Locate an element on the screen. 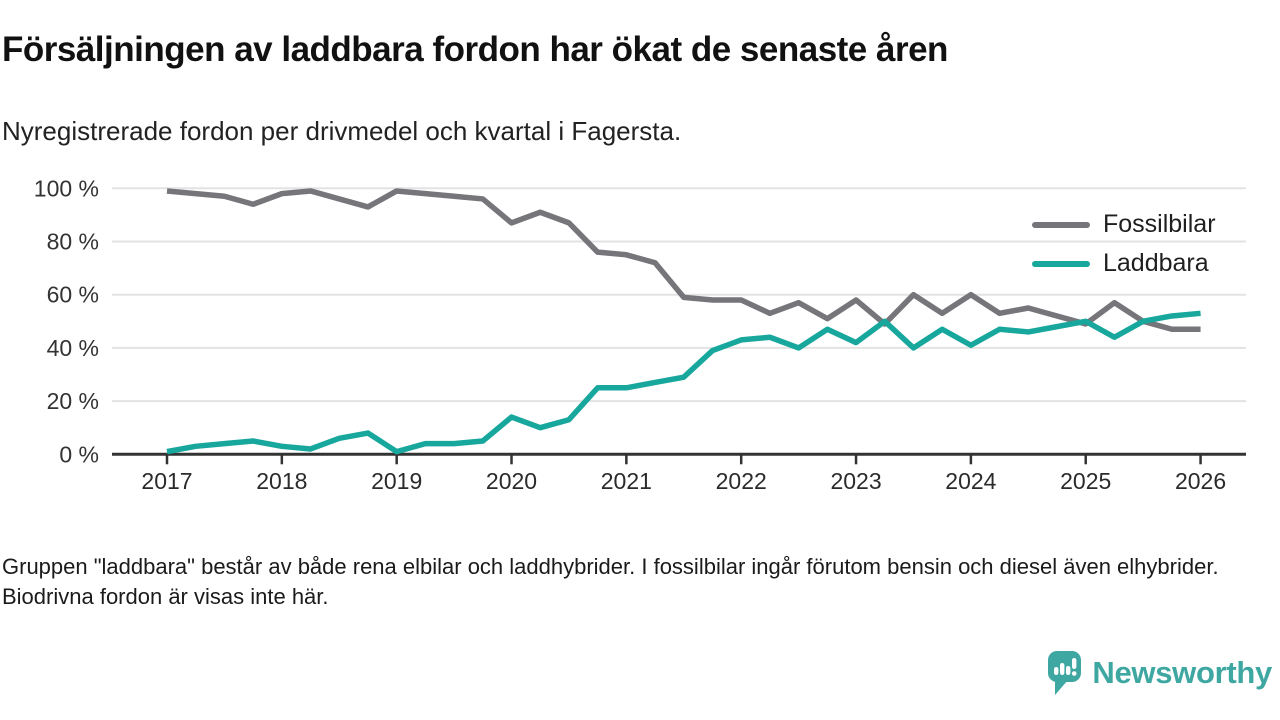  x-axis-tick-label: 2020 is located at coordinates (511, 481).